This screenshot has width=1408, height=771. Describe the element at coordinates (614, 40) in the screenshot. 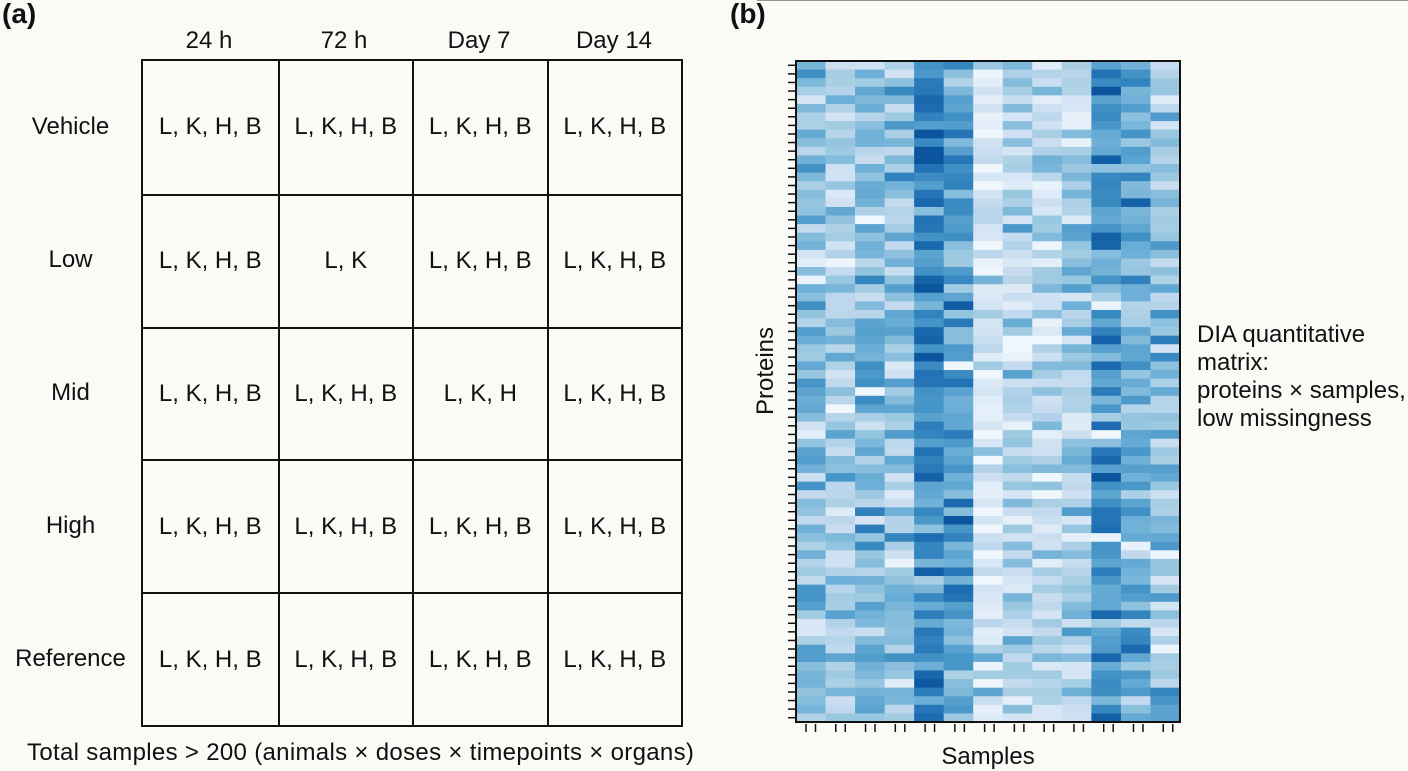

I see `design-table-column-header: Day 14` at that location.